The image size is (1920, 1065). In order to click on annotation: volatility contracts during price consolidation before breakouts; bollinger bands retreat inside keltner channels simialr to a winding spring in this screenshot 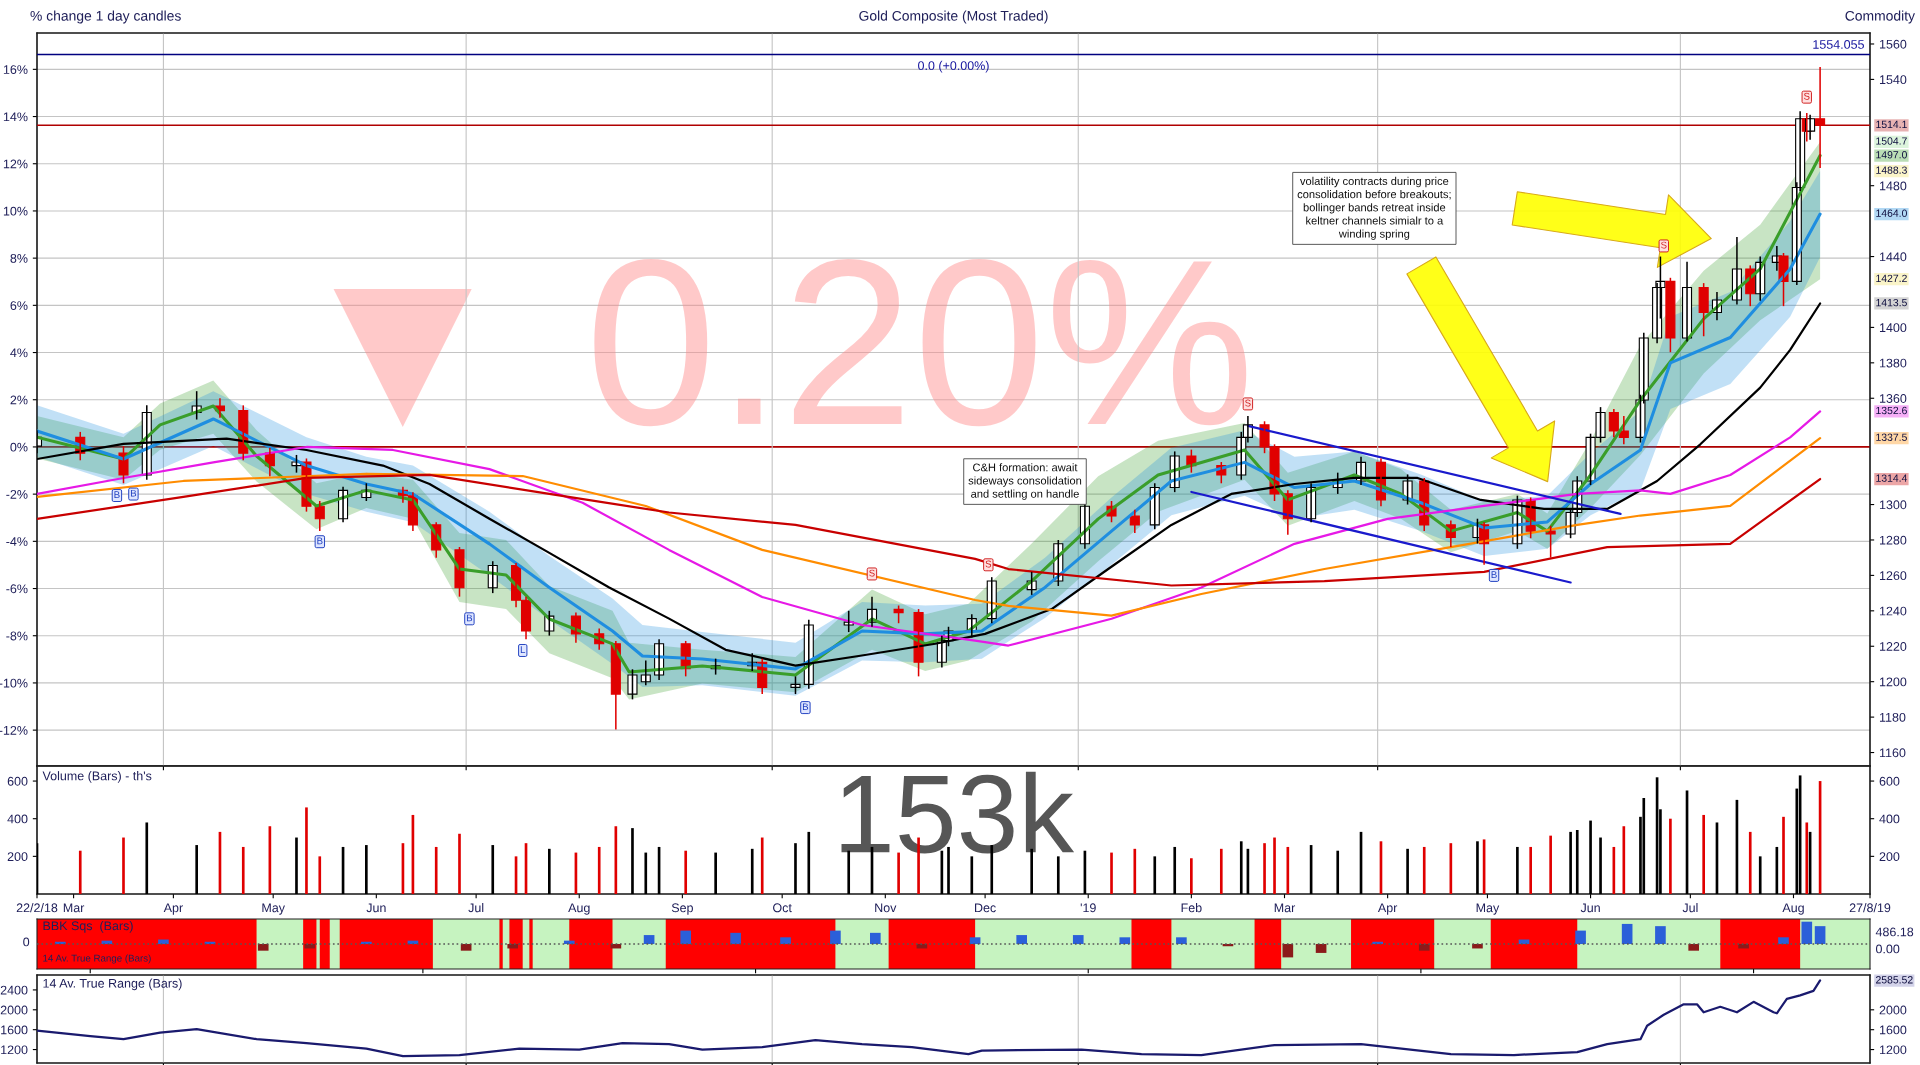, I will do `click(1374, 208)`.